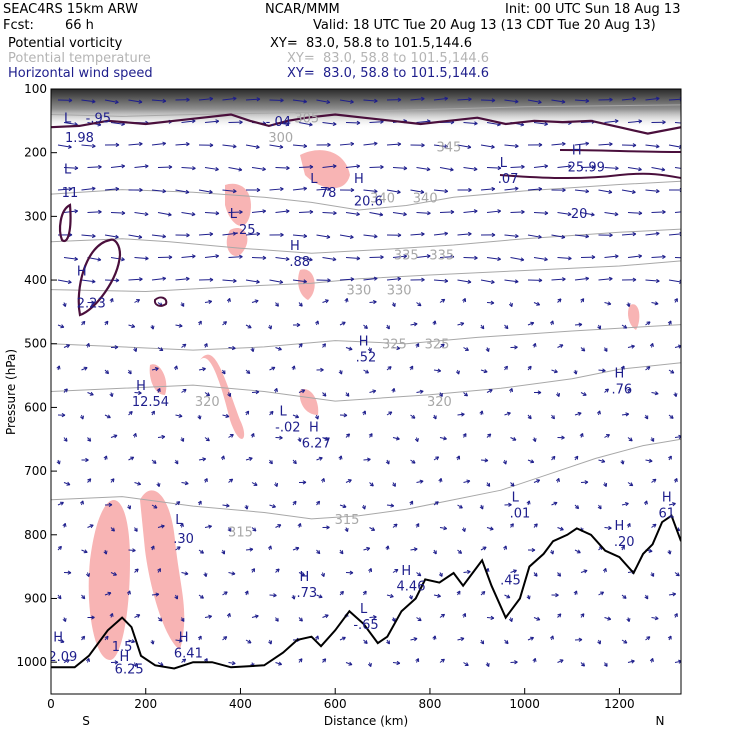  I want to click on x-end-left: S, so click(86, 721).